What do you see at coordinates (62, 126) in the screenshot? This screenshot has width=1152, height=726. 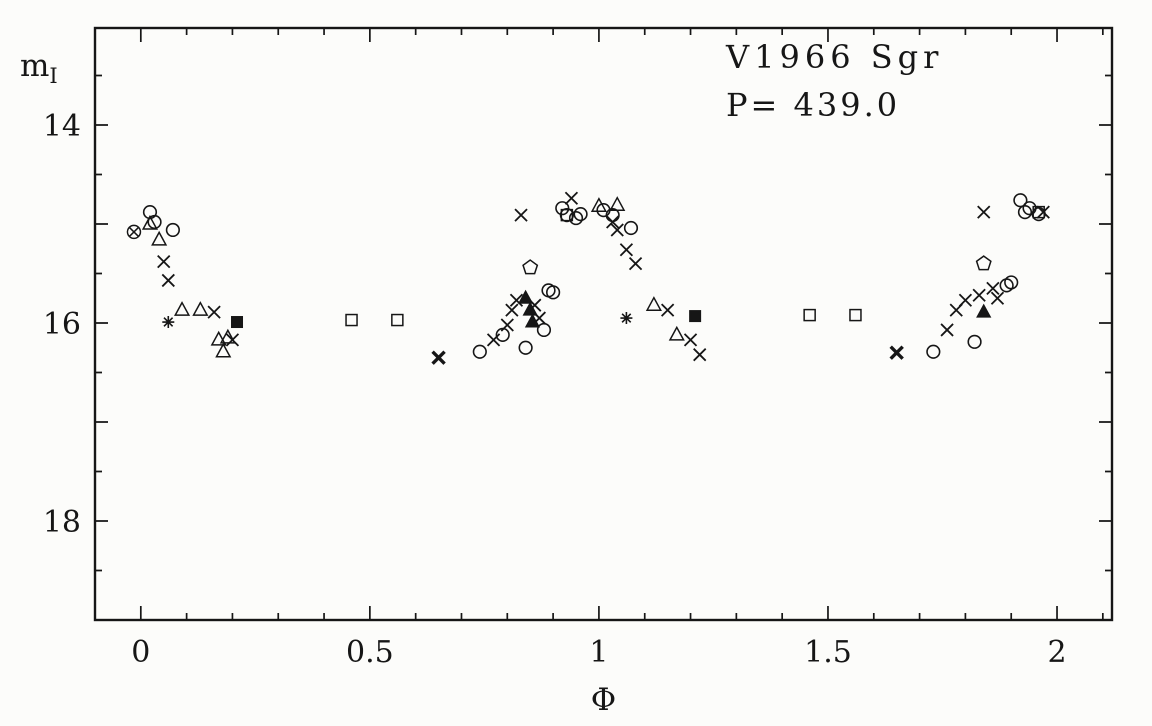 I see `svg-text: 14` at bounding box center [62, 126].